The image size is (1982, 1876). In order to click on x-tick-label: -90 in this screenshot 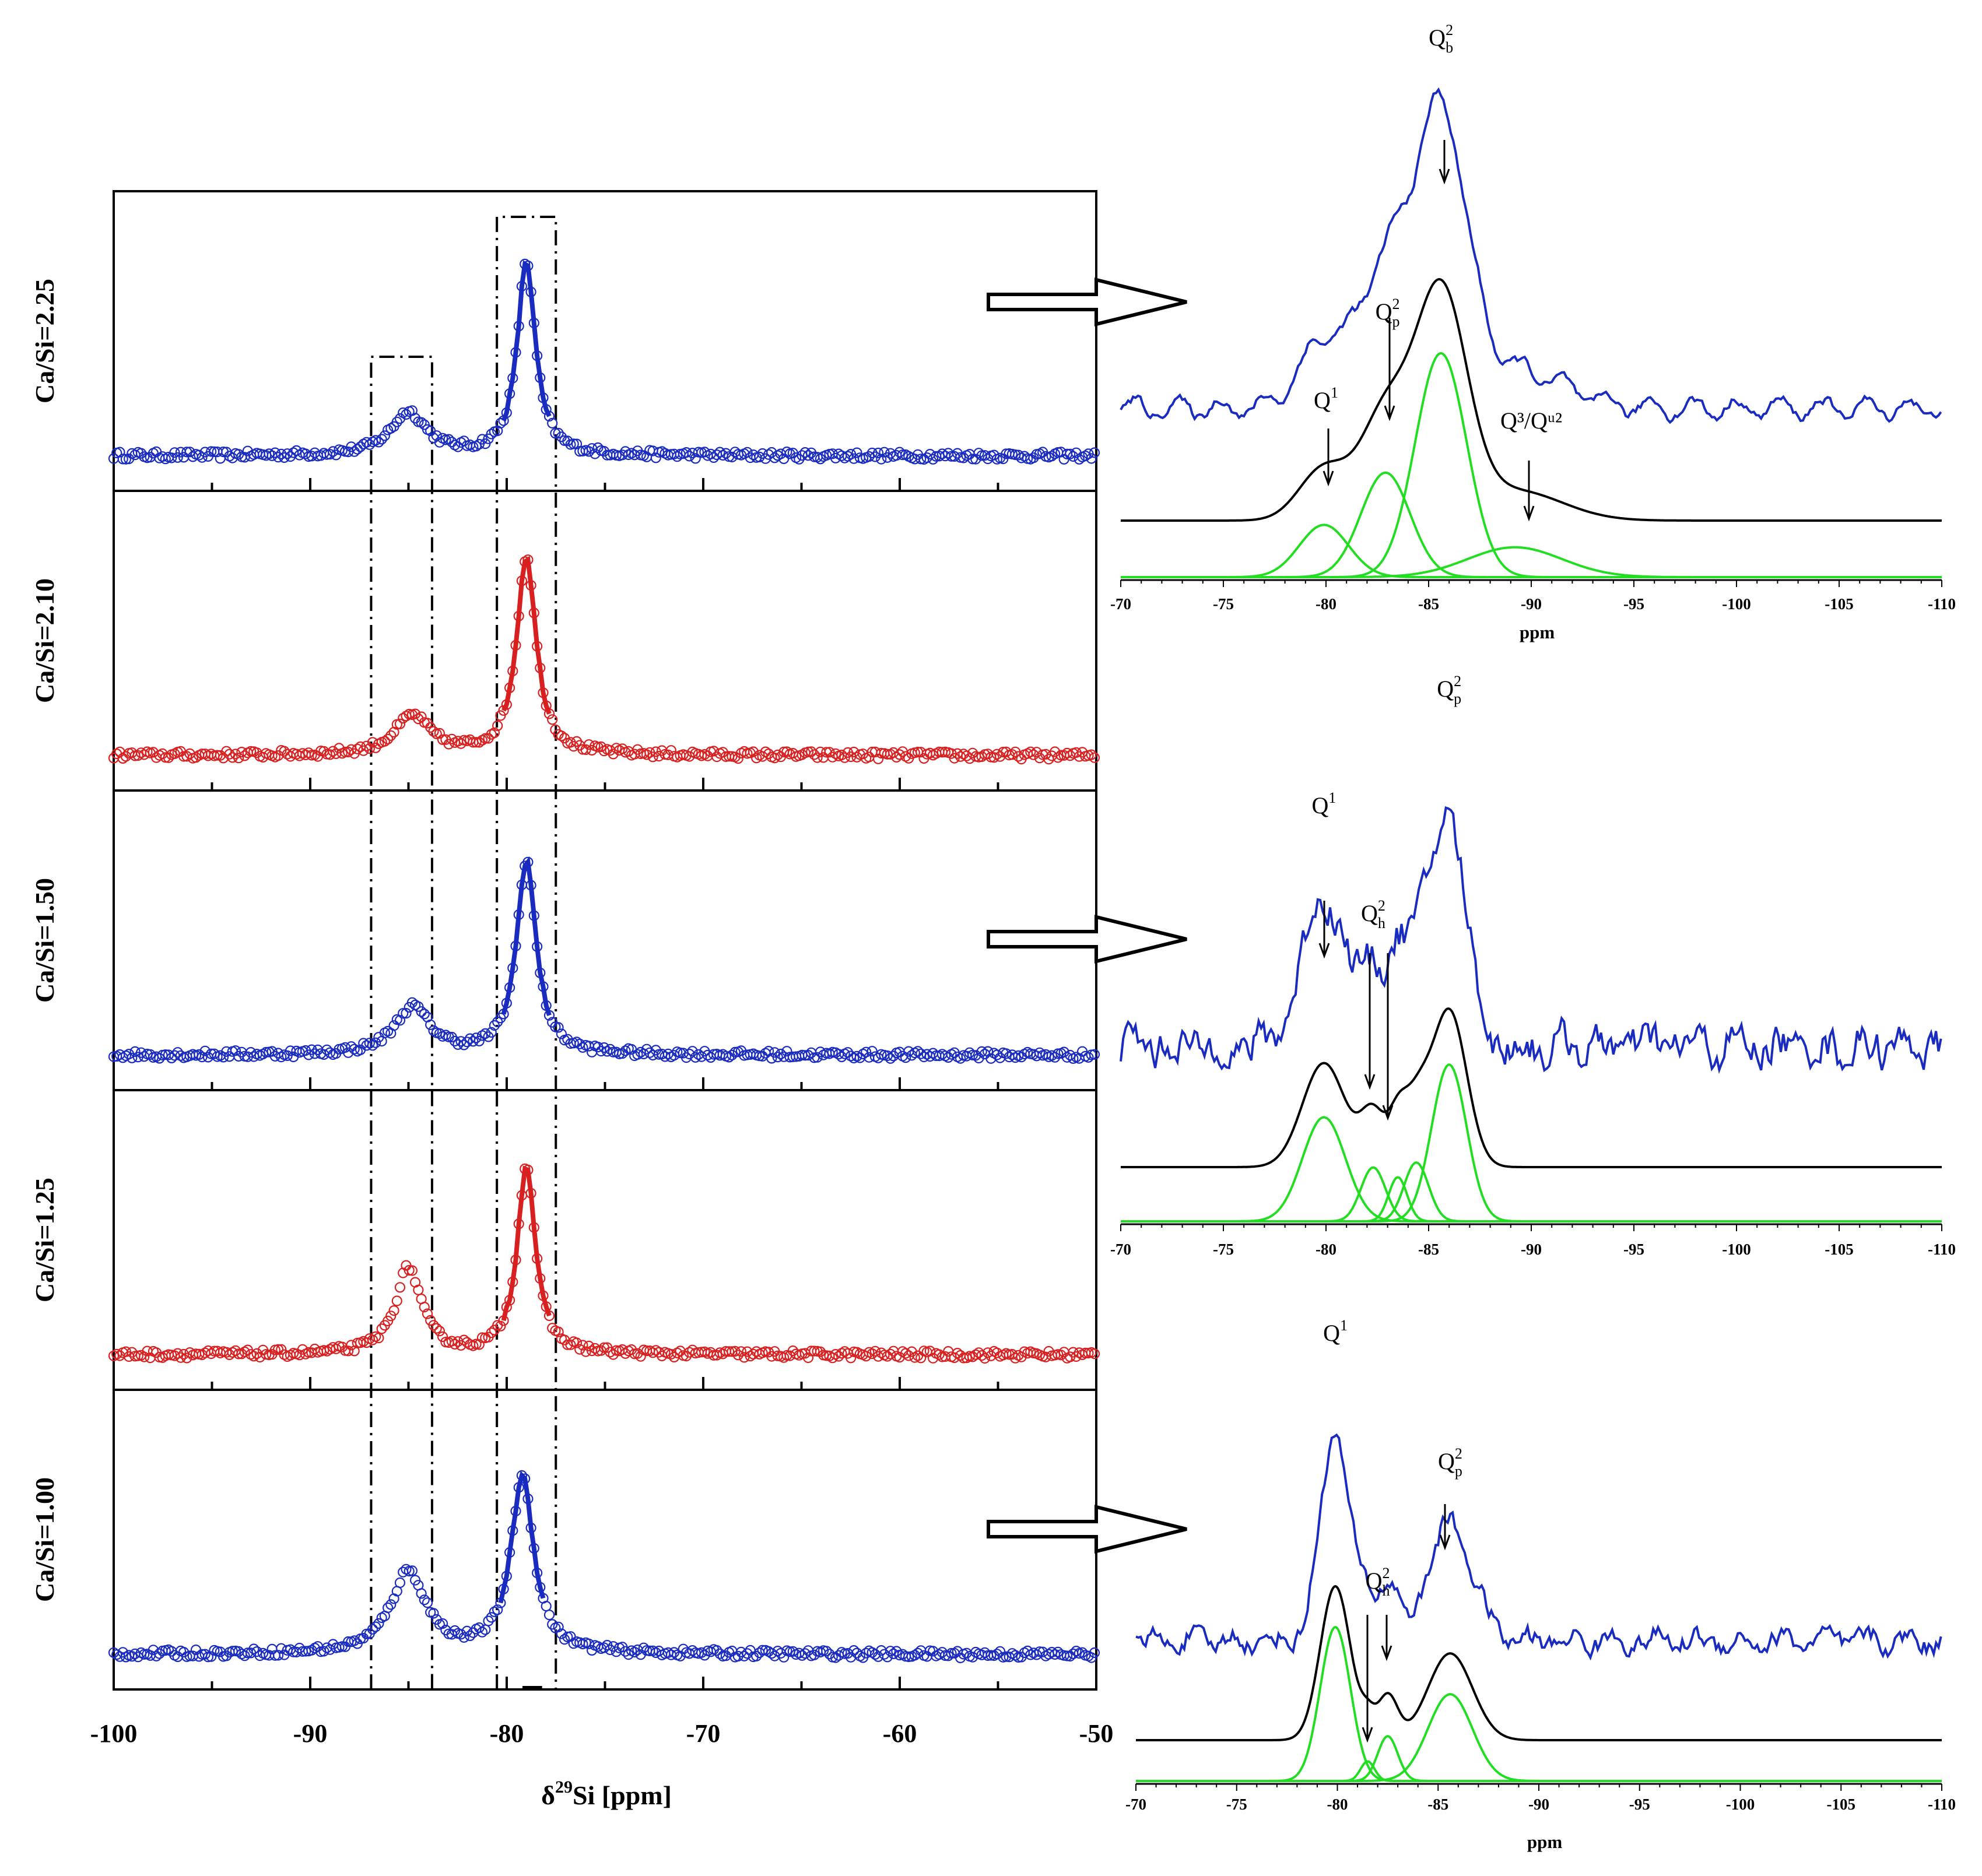, I will do `click(1531, 604)`.